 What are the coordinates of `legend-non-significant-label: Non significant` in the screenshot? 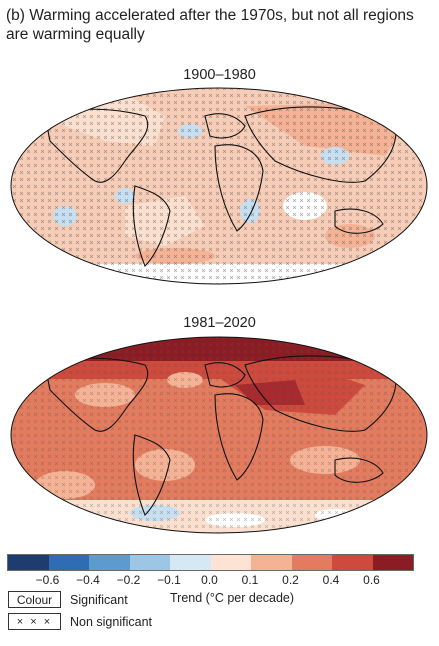 It's located at (111, 622).